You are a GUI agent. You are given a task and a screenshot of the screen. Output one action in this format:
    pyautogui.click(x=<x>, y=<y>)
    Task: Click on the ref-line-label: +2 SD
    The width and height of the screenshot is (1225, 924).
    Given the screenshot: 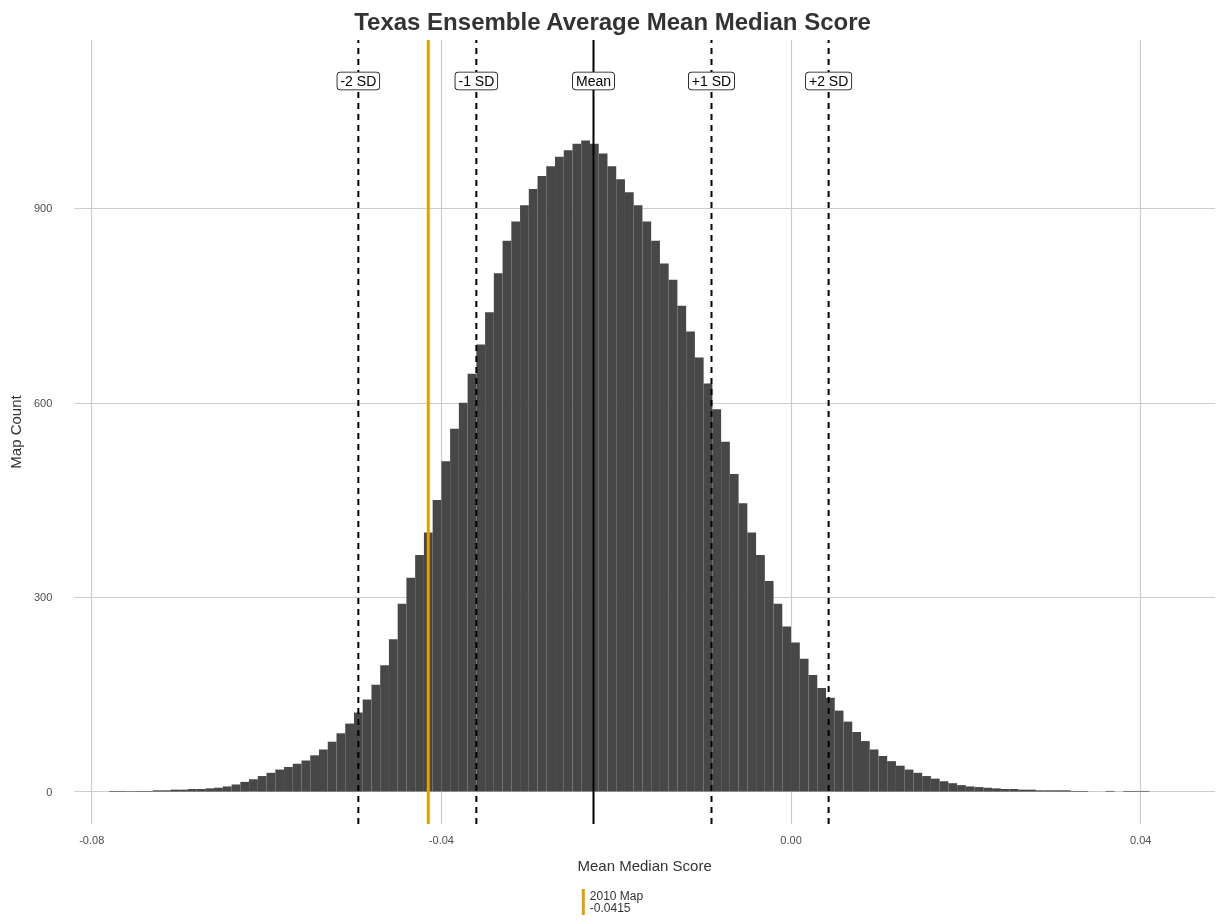 What is the action you would take?
    pyautogui.click(x=828, y=81)
    